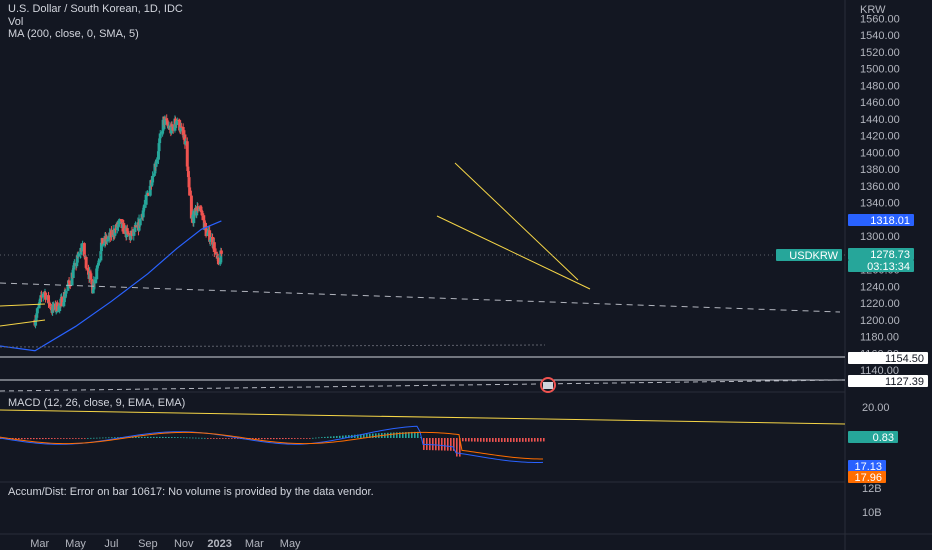 Image resolution: width=932 pixels, height=550 pixels. I want to click on macd-legend: MACD (12, 26, close, 9, EMA, EMA), so click(97, 403).